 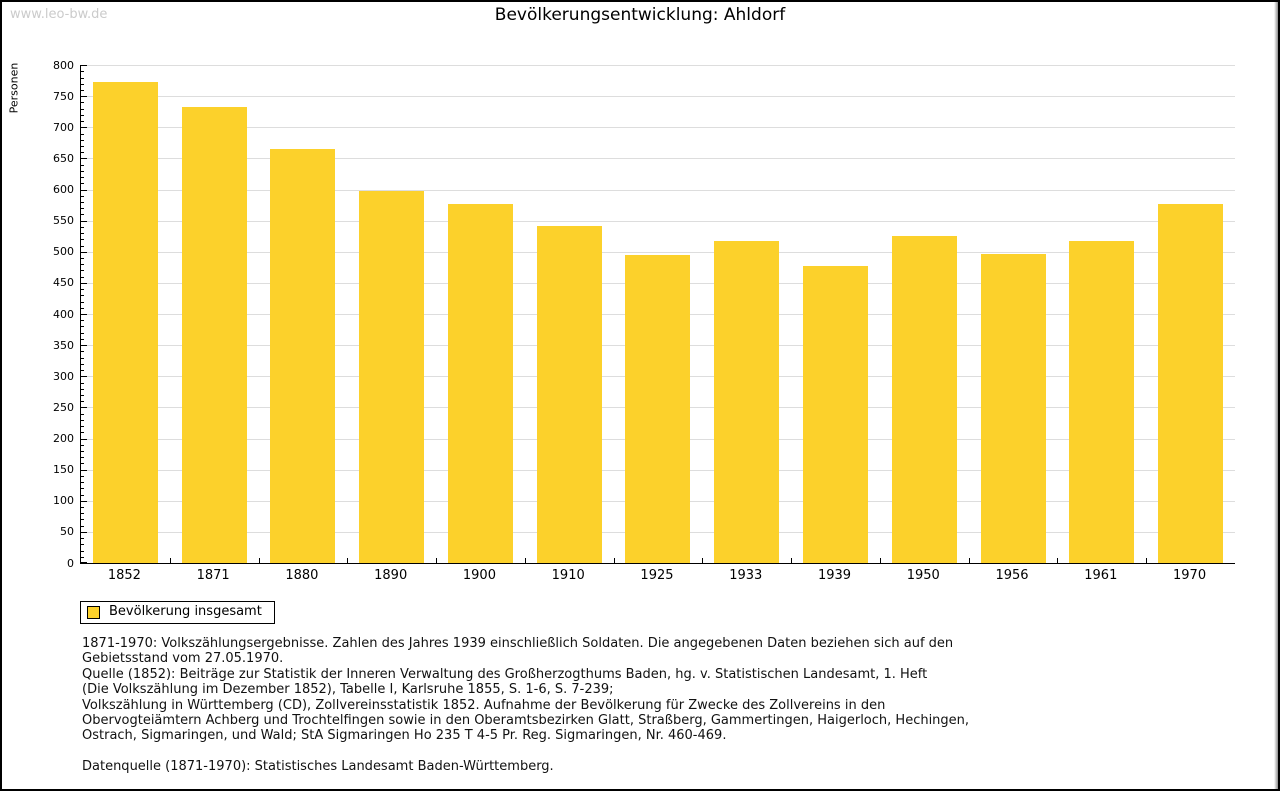 What do you see at coordinates (63, 283) in the screenshot?
I see `y-tick-label: 450` at bounding box center [63, 283].